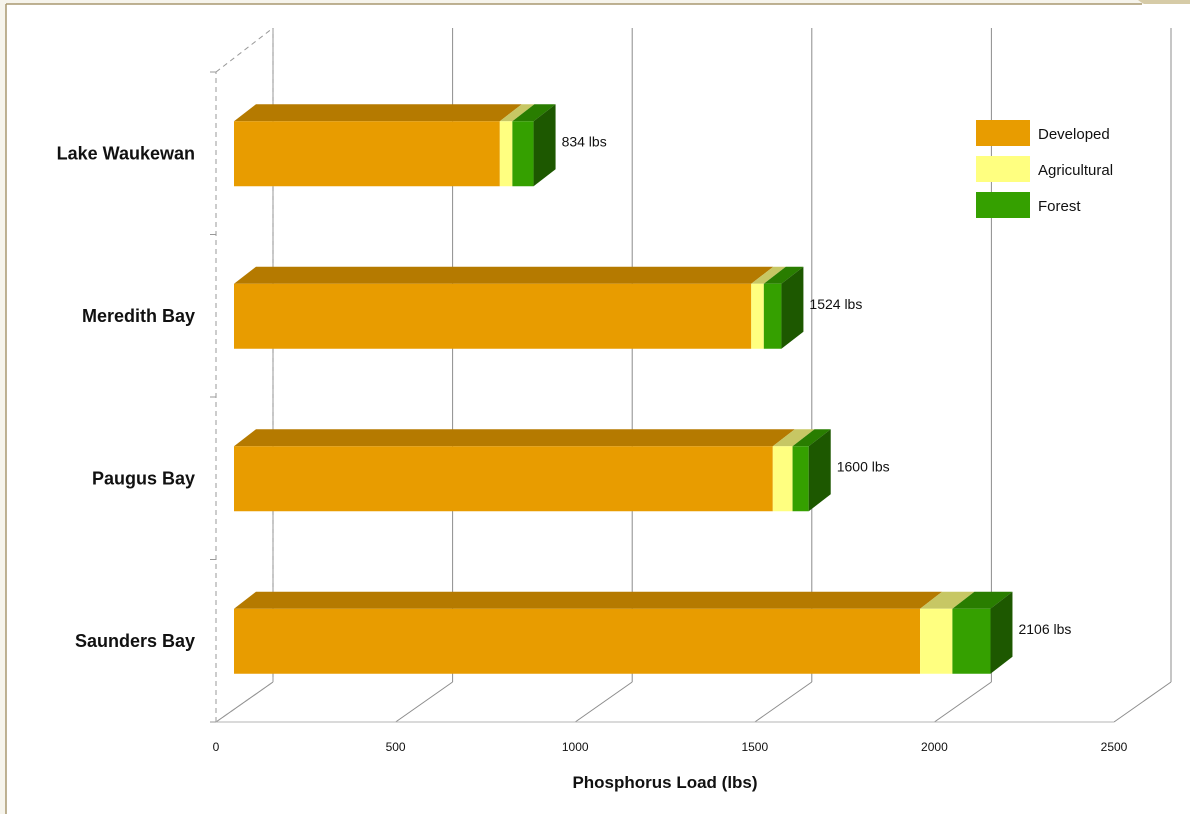 The height and width of the screenshot is (814, 1190). Describe the element at coordinates (143, 478) in the screenshot. I see `category-label: Paugus Bay` at that location.